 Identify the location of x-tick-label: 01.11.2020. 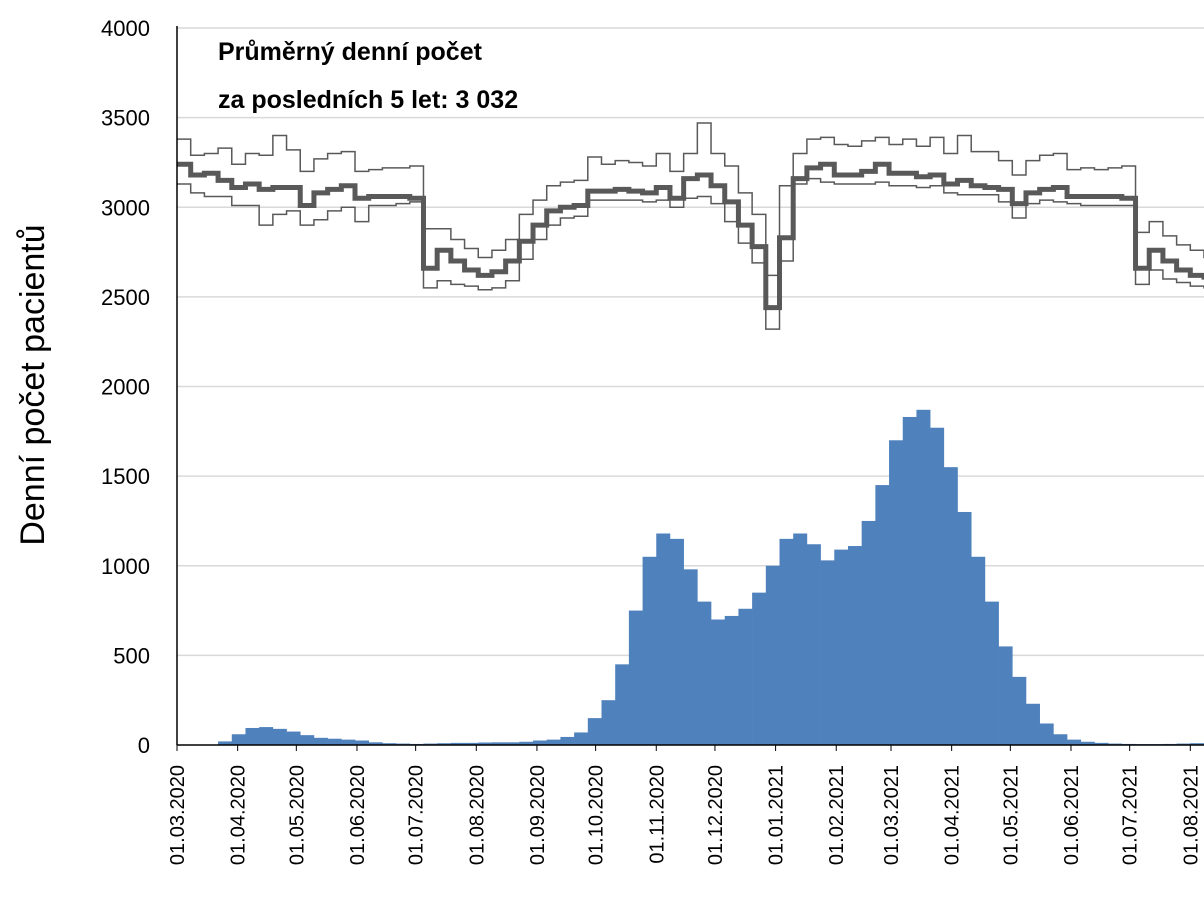
(657, 814).